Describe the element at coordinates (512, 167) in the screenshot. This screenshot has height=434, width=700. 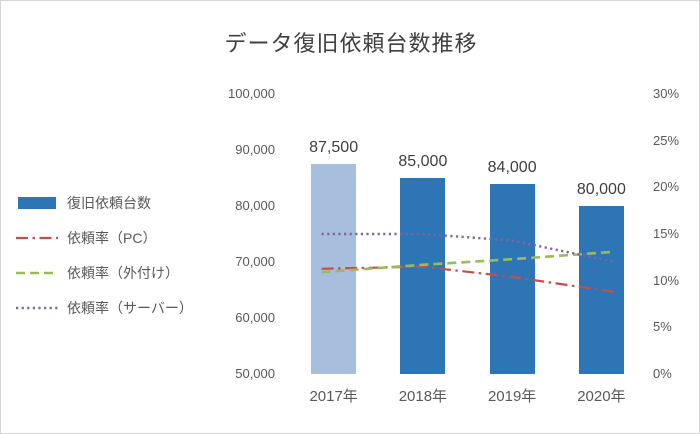
I see `bar-data-label: 84,000` at that location.